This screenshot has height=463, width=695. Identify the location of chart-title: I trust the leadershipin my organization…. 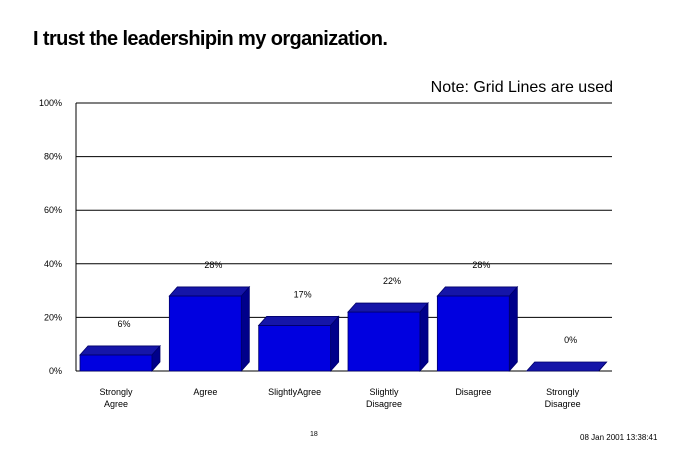
(210, 39).